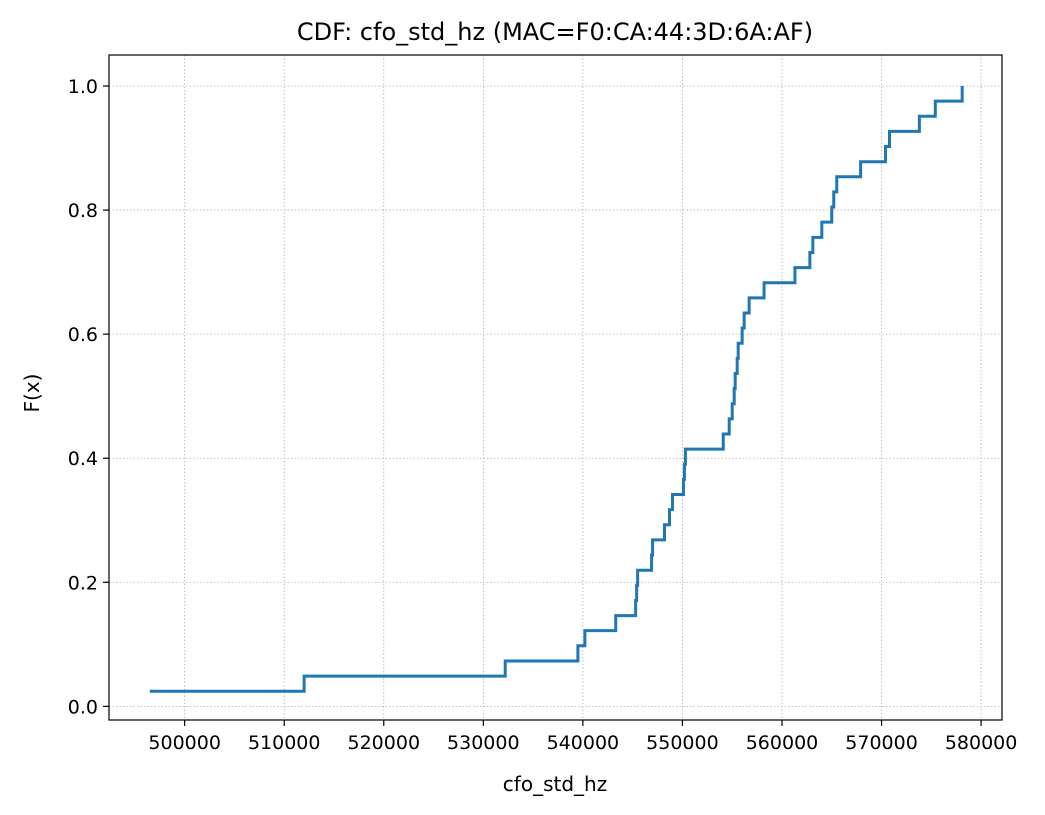  Describe the element at coordinates (83, 707) in the screenshot. I see `y-tick-label: 0.0` at that location.